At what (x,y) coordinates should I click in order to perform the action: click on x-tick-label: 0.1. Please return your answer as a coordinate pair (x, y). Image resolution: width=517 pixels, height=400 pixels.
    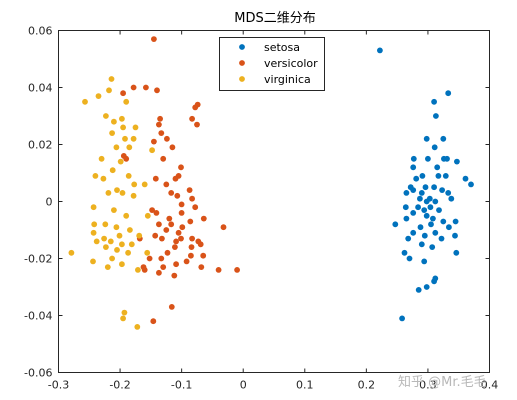
    Looking at the image, I should click on (305, 385).